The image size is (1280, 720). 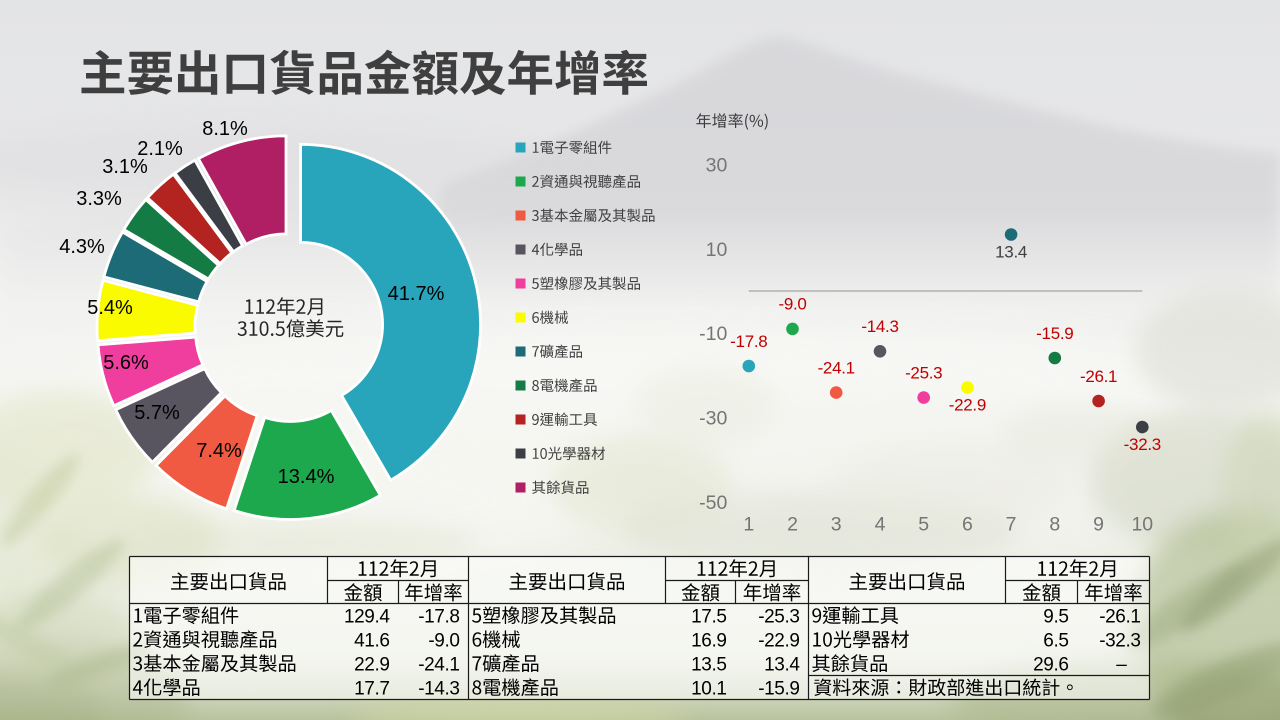 I want to click on svg-text: 3.1%, so click(x=125, y=167).